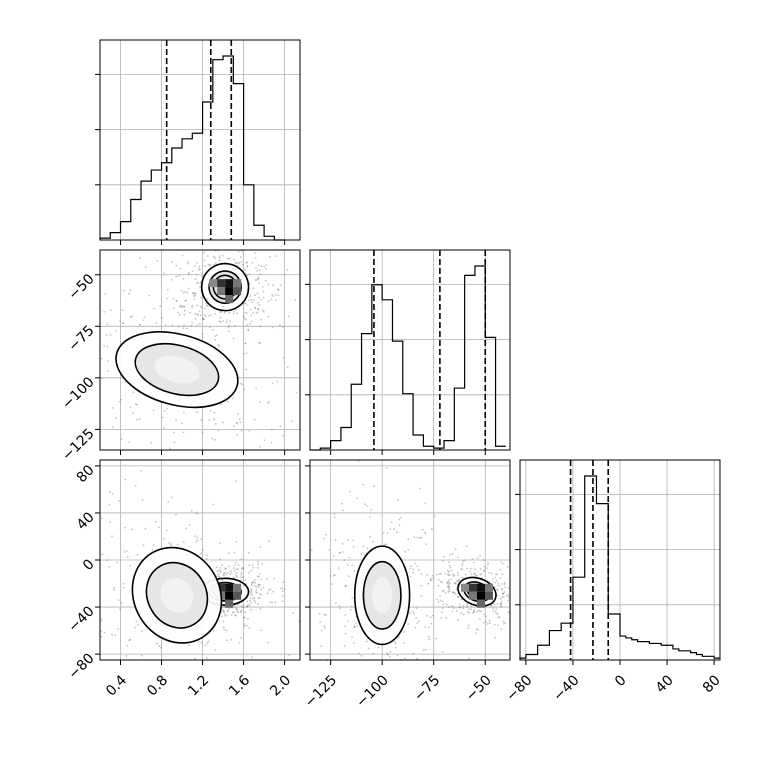 This screenshot has height=760, width=760. I want to click on joint-content, so click(411, 556).